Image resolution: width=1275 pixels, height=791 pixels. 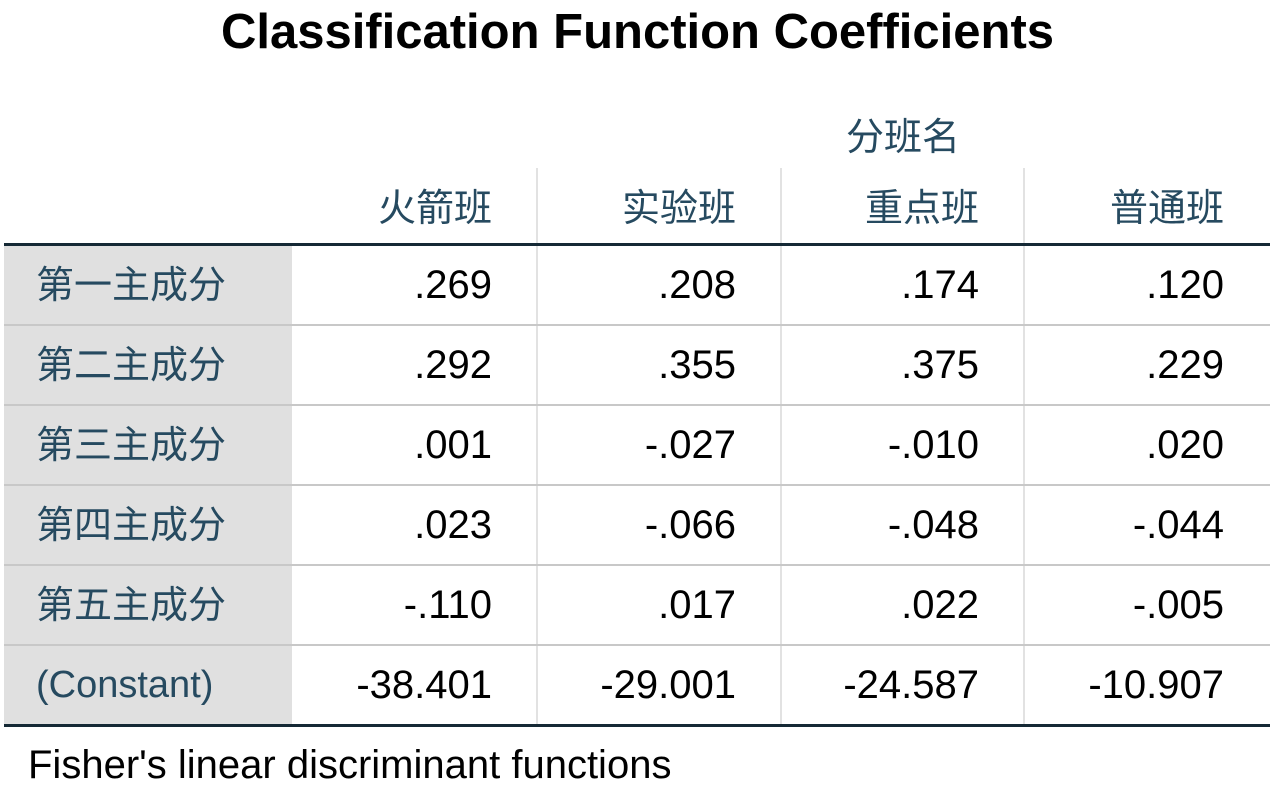 What do you see at coordinates (697, 365) in the screenshot?
I see `table-cell: .355` at bounding box center [697, 365].